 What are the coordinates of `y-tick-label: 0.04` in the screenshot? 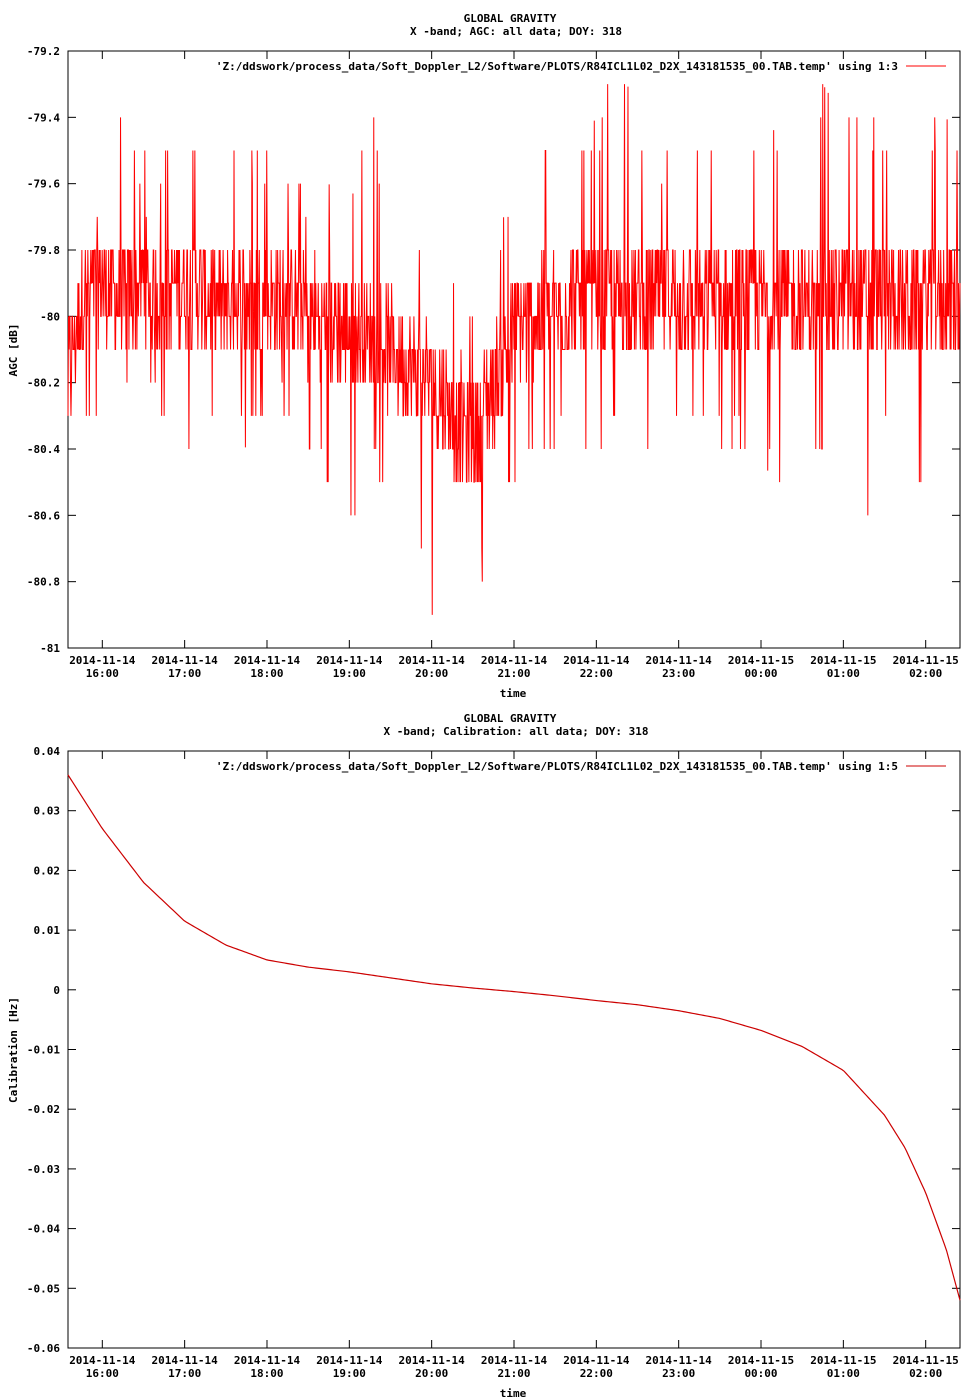 It's located at (47, 751).